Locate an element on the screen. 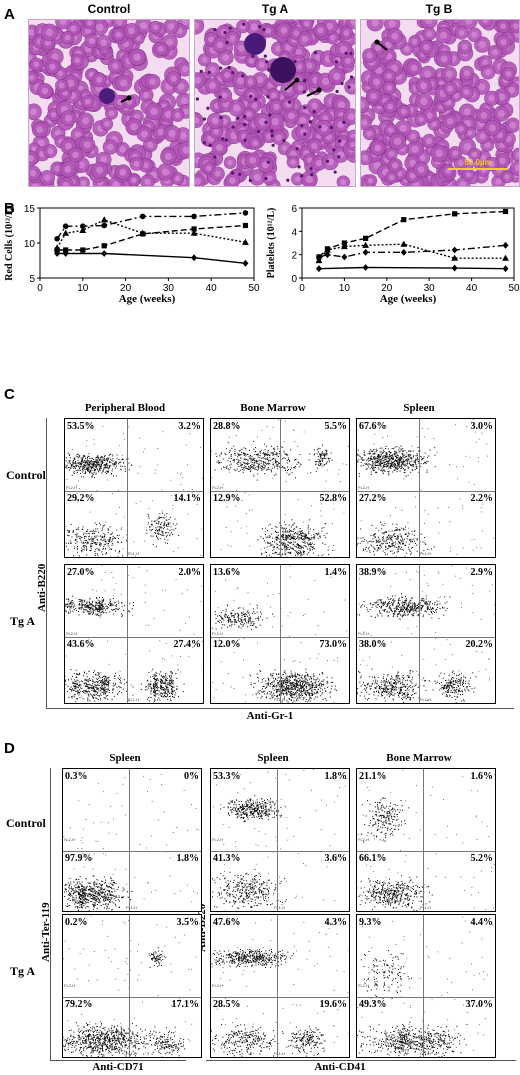 The image size is (520, 1075). quadrant-lower-left: 29.2% is located at coordinates (81, 498).